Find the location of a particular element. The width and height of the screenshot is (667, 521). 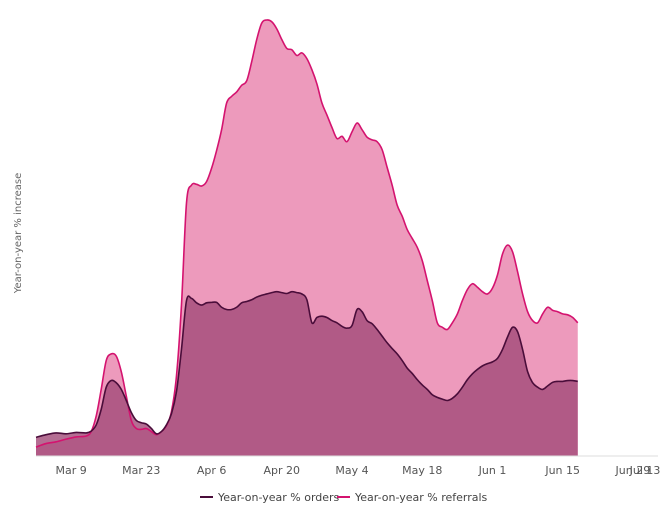

x-tick-label: May 18 is located at coordinates (422, 470).